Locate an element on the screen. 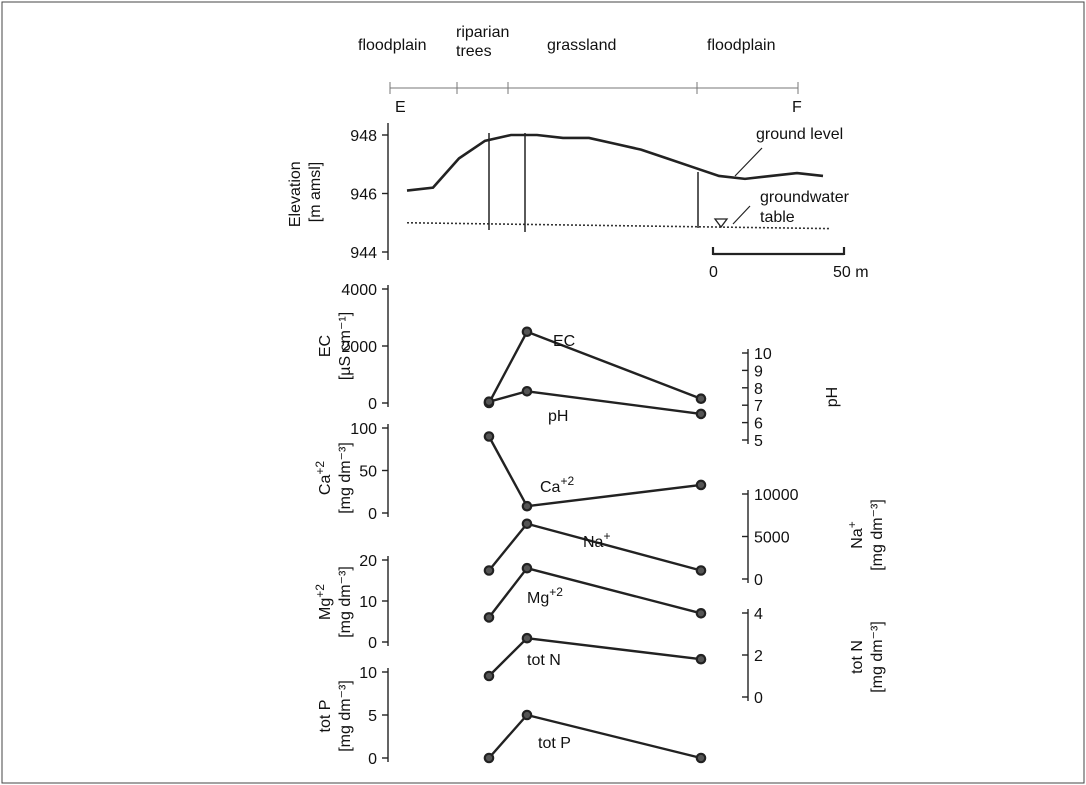  mg-2-series-label: Mg+2 is located at coordinates (545, 596).